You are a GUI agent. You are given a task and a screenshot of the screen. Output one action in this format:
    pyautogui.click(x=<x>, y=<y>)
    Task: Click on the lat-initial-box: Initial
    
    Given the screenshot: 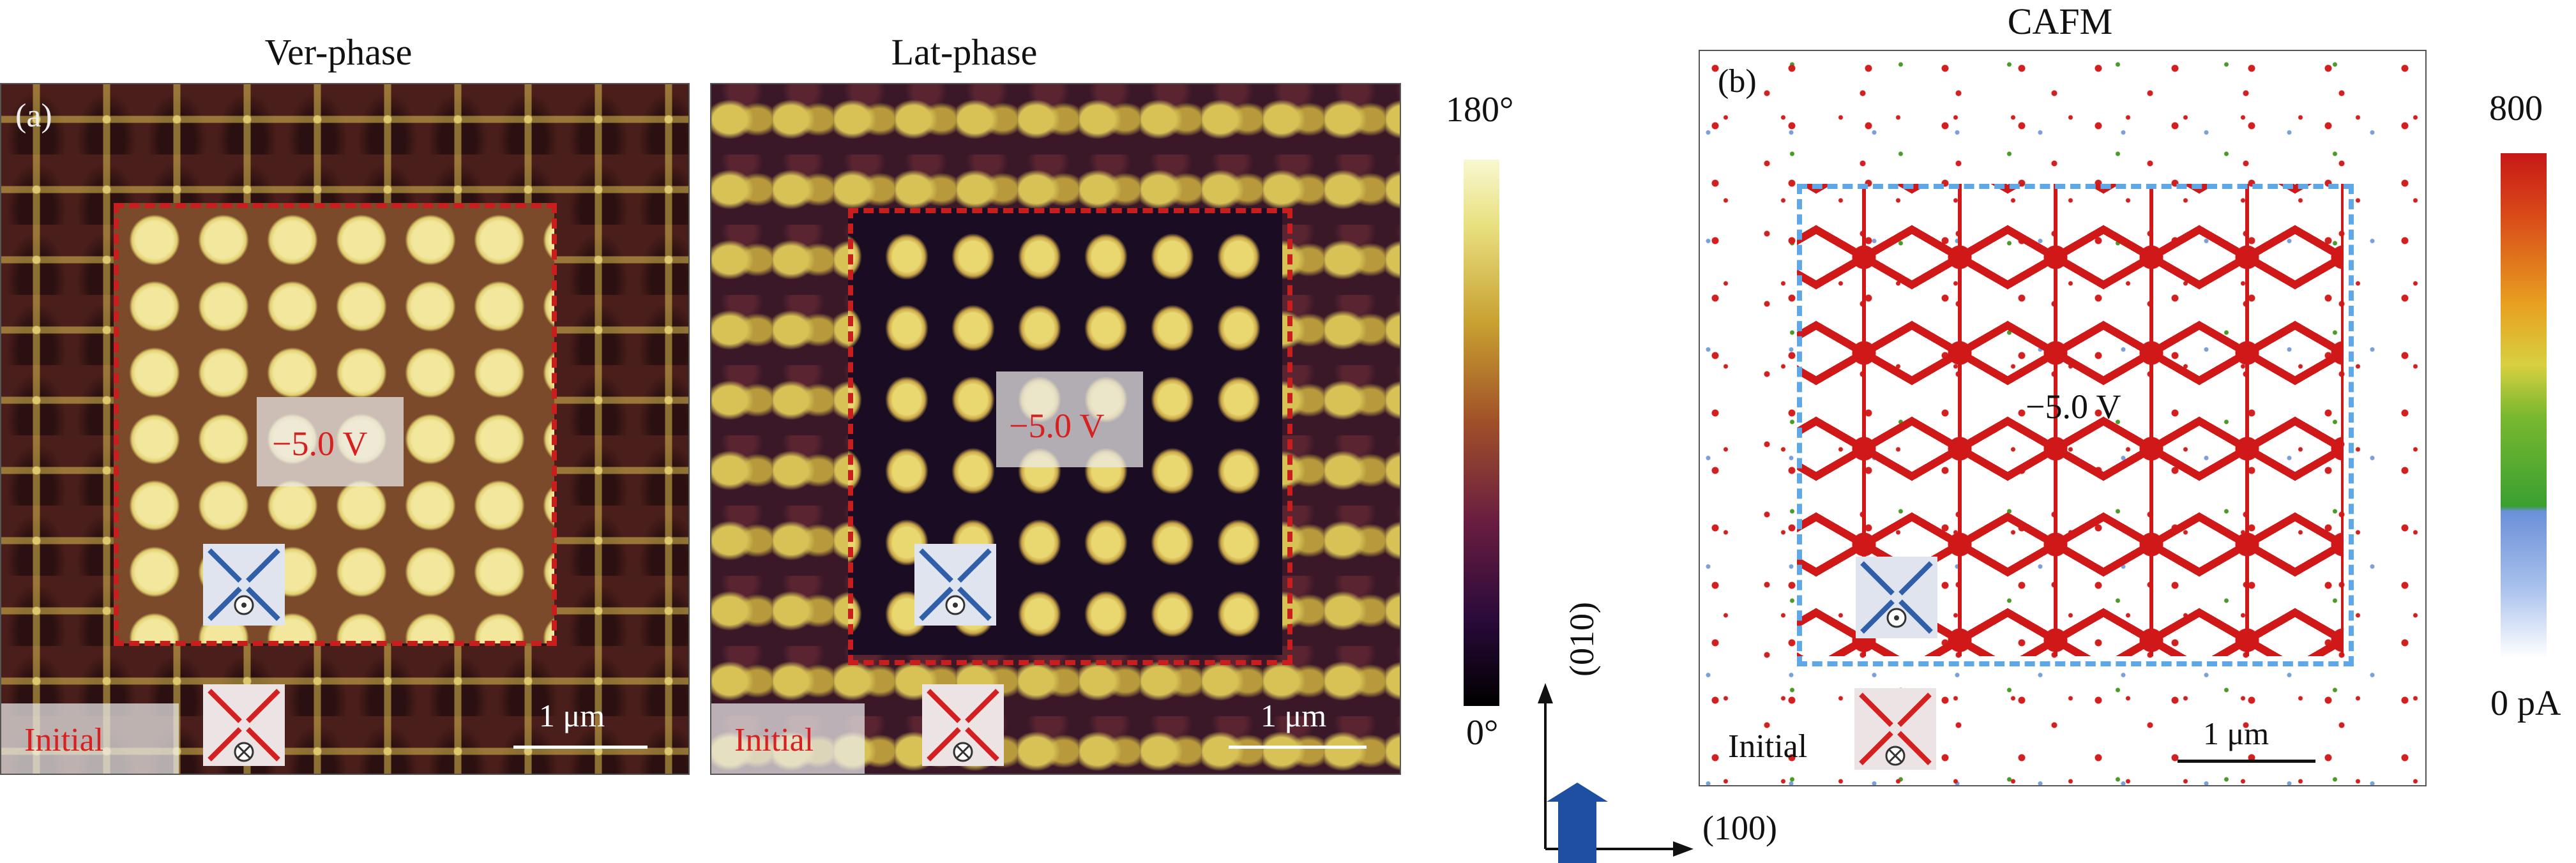 What is the action you would take?
    pyautogui.click(x=788, y=738)
    